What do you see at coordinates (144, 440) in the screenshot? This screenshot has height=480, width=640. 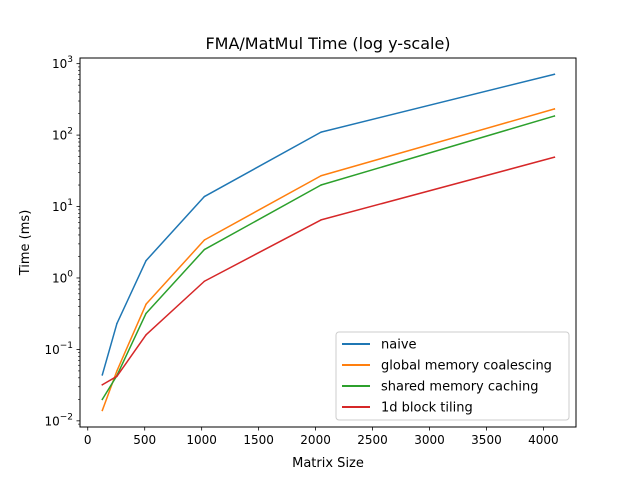 I see `x-tick-label: 500` at bounding box center [144, 440].